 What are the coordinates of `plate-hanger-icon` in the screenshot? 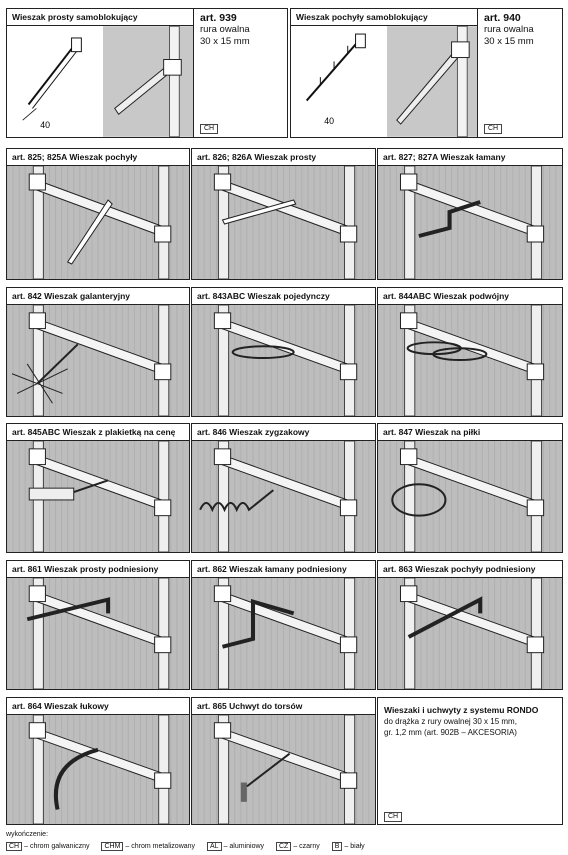 It's located at (98, 496).